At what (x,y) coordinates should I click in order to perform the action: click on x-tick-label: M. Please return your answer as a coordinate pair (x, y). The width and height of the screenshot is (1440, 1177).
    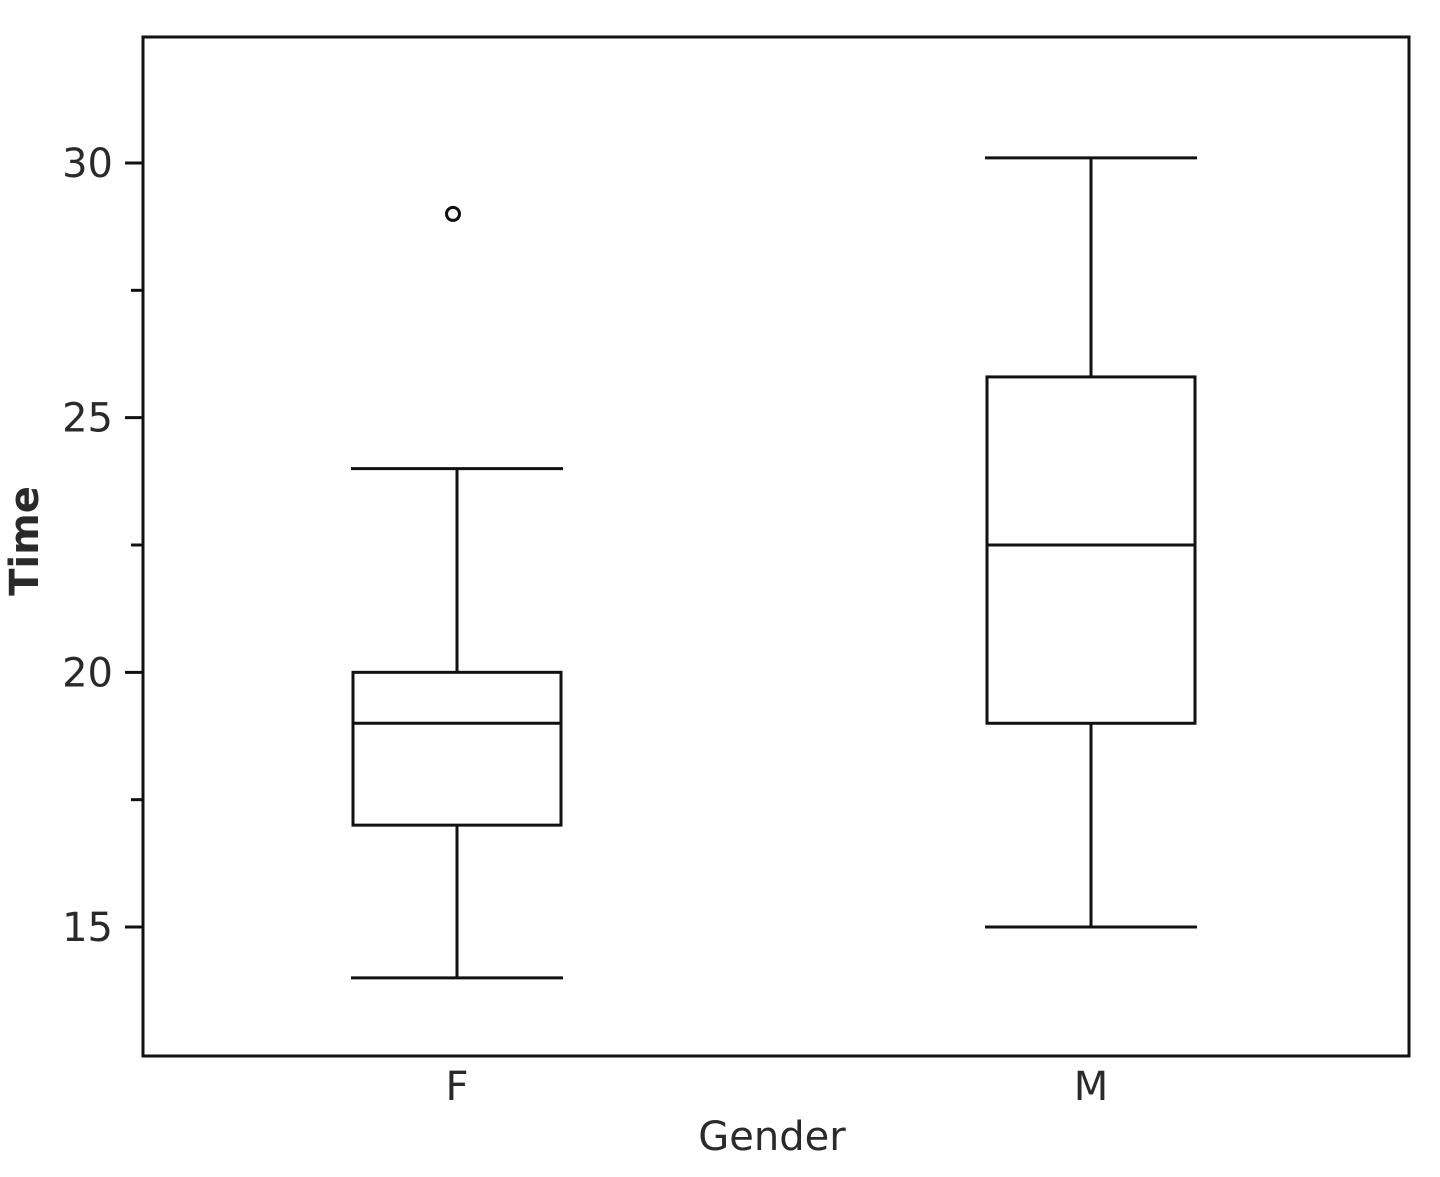
    Looking at the image, I should click on (1091, 1087).